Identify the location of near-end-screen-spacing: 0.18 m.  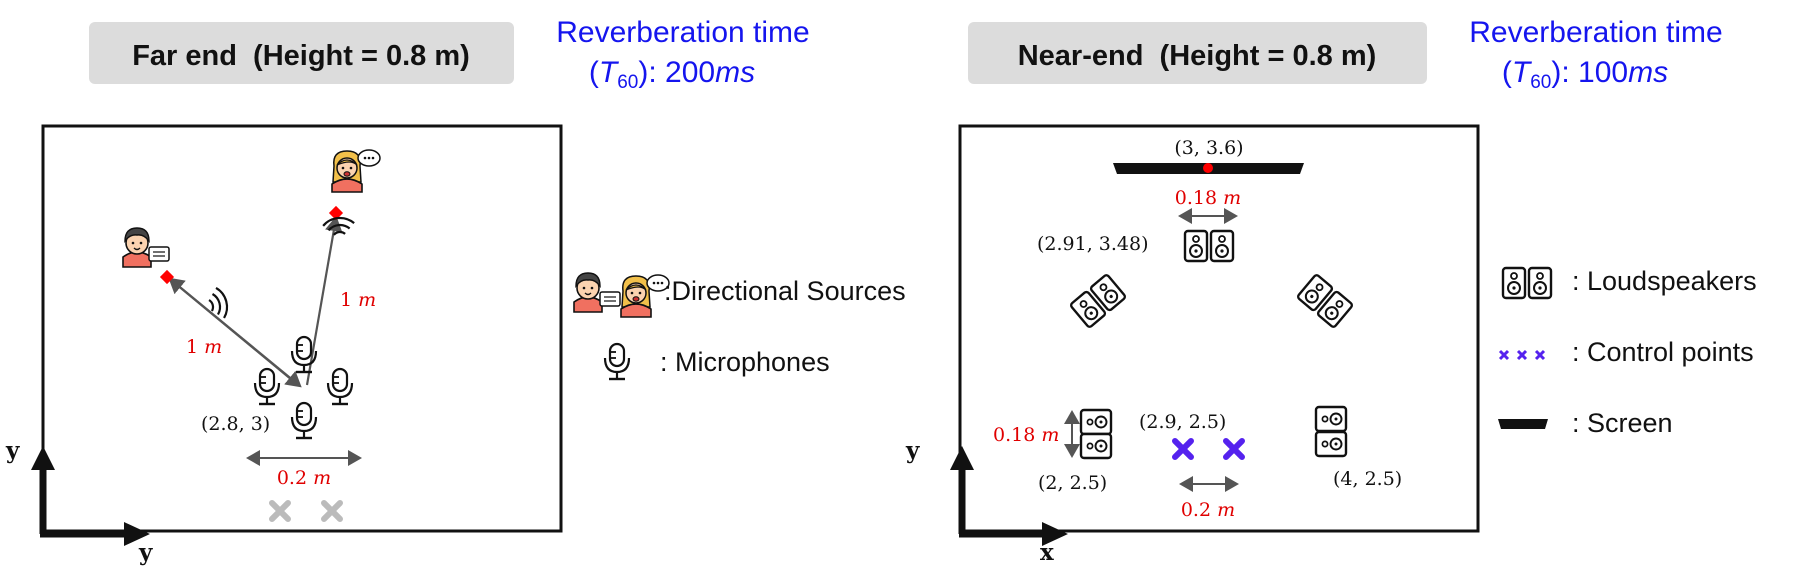
(1208, 198).